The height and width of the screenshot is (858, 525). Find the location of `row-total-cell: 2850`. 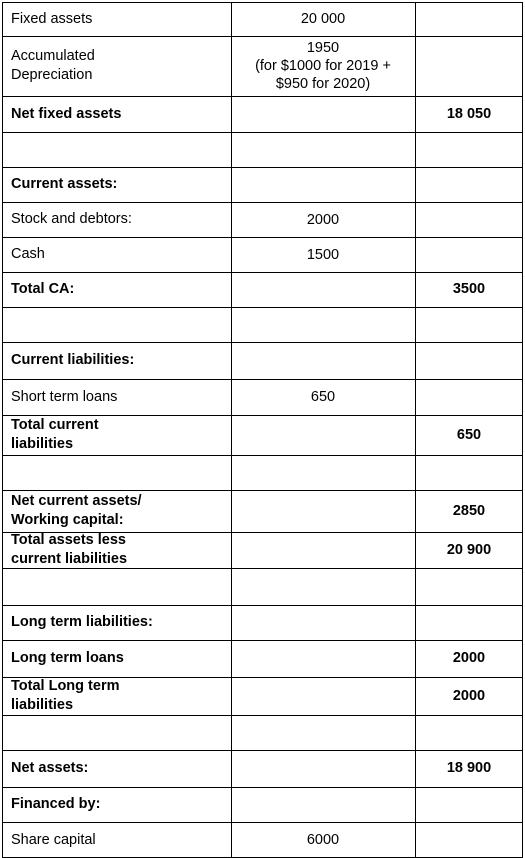

row-total-cell: 2850 is located at coordinates (469, 511).